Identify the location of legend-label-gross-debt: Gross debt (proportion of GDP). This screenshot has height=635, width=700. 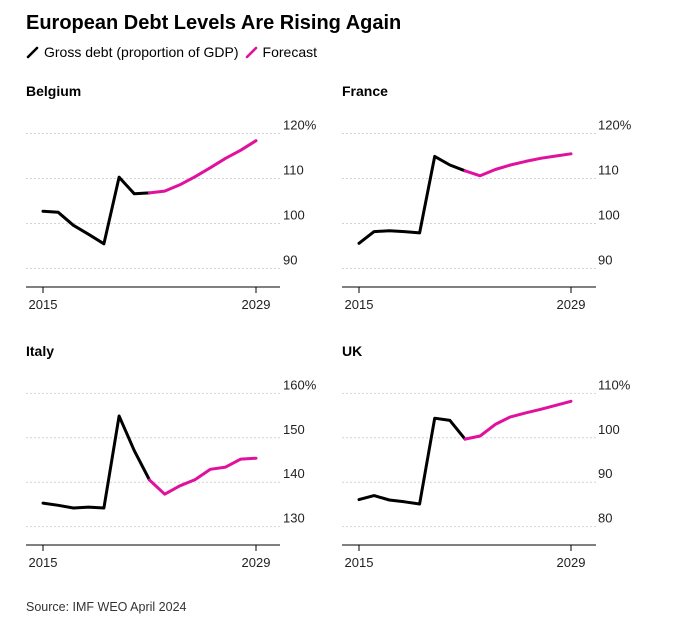
(141, 52).